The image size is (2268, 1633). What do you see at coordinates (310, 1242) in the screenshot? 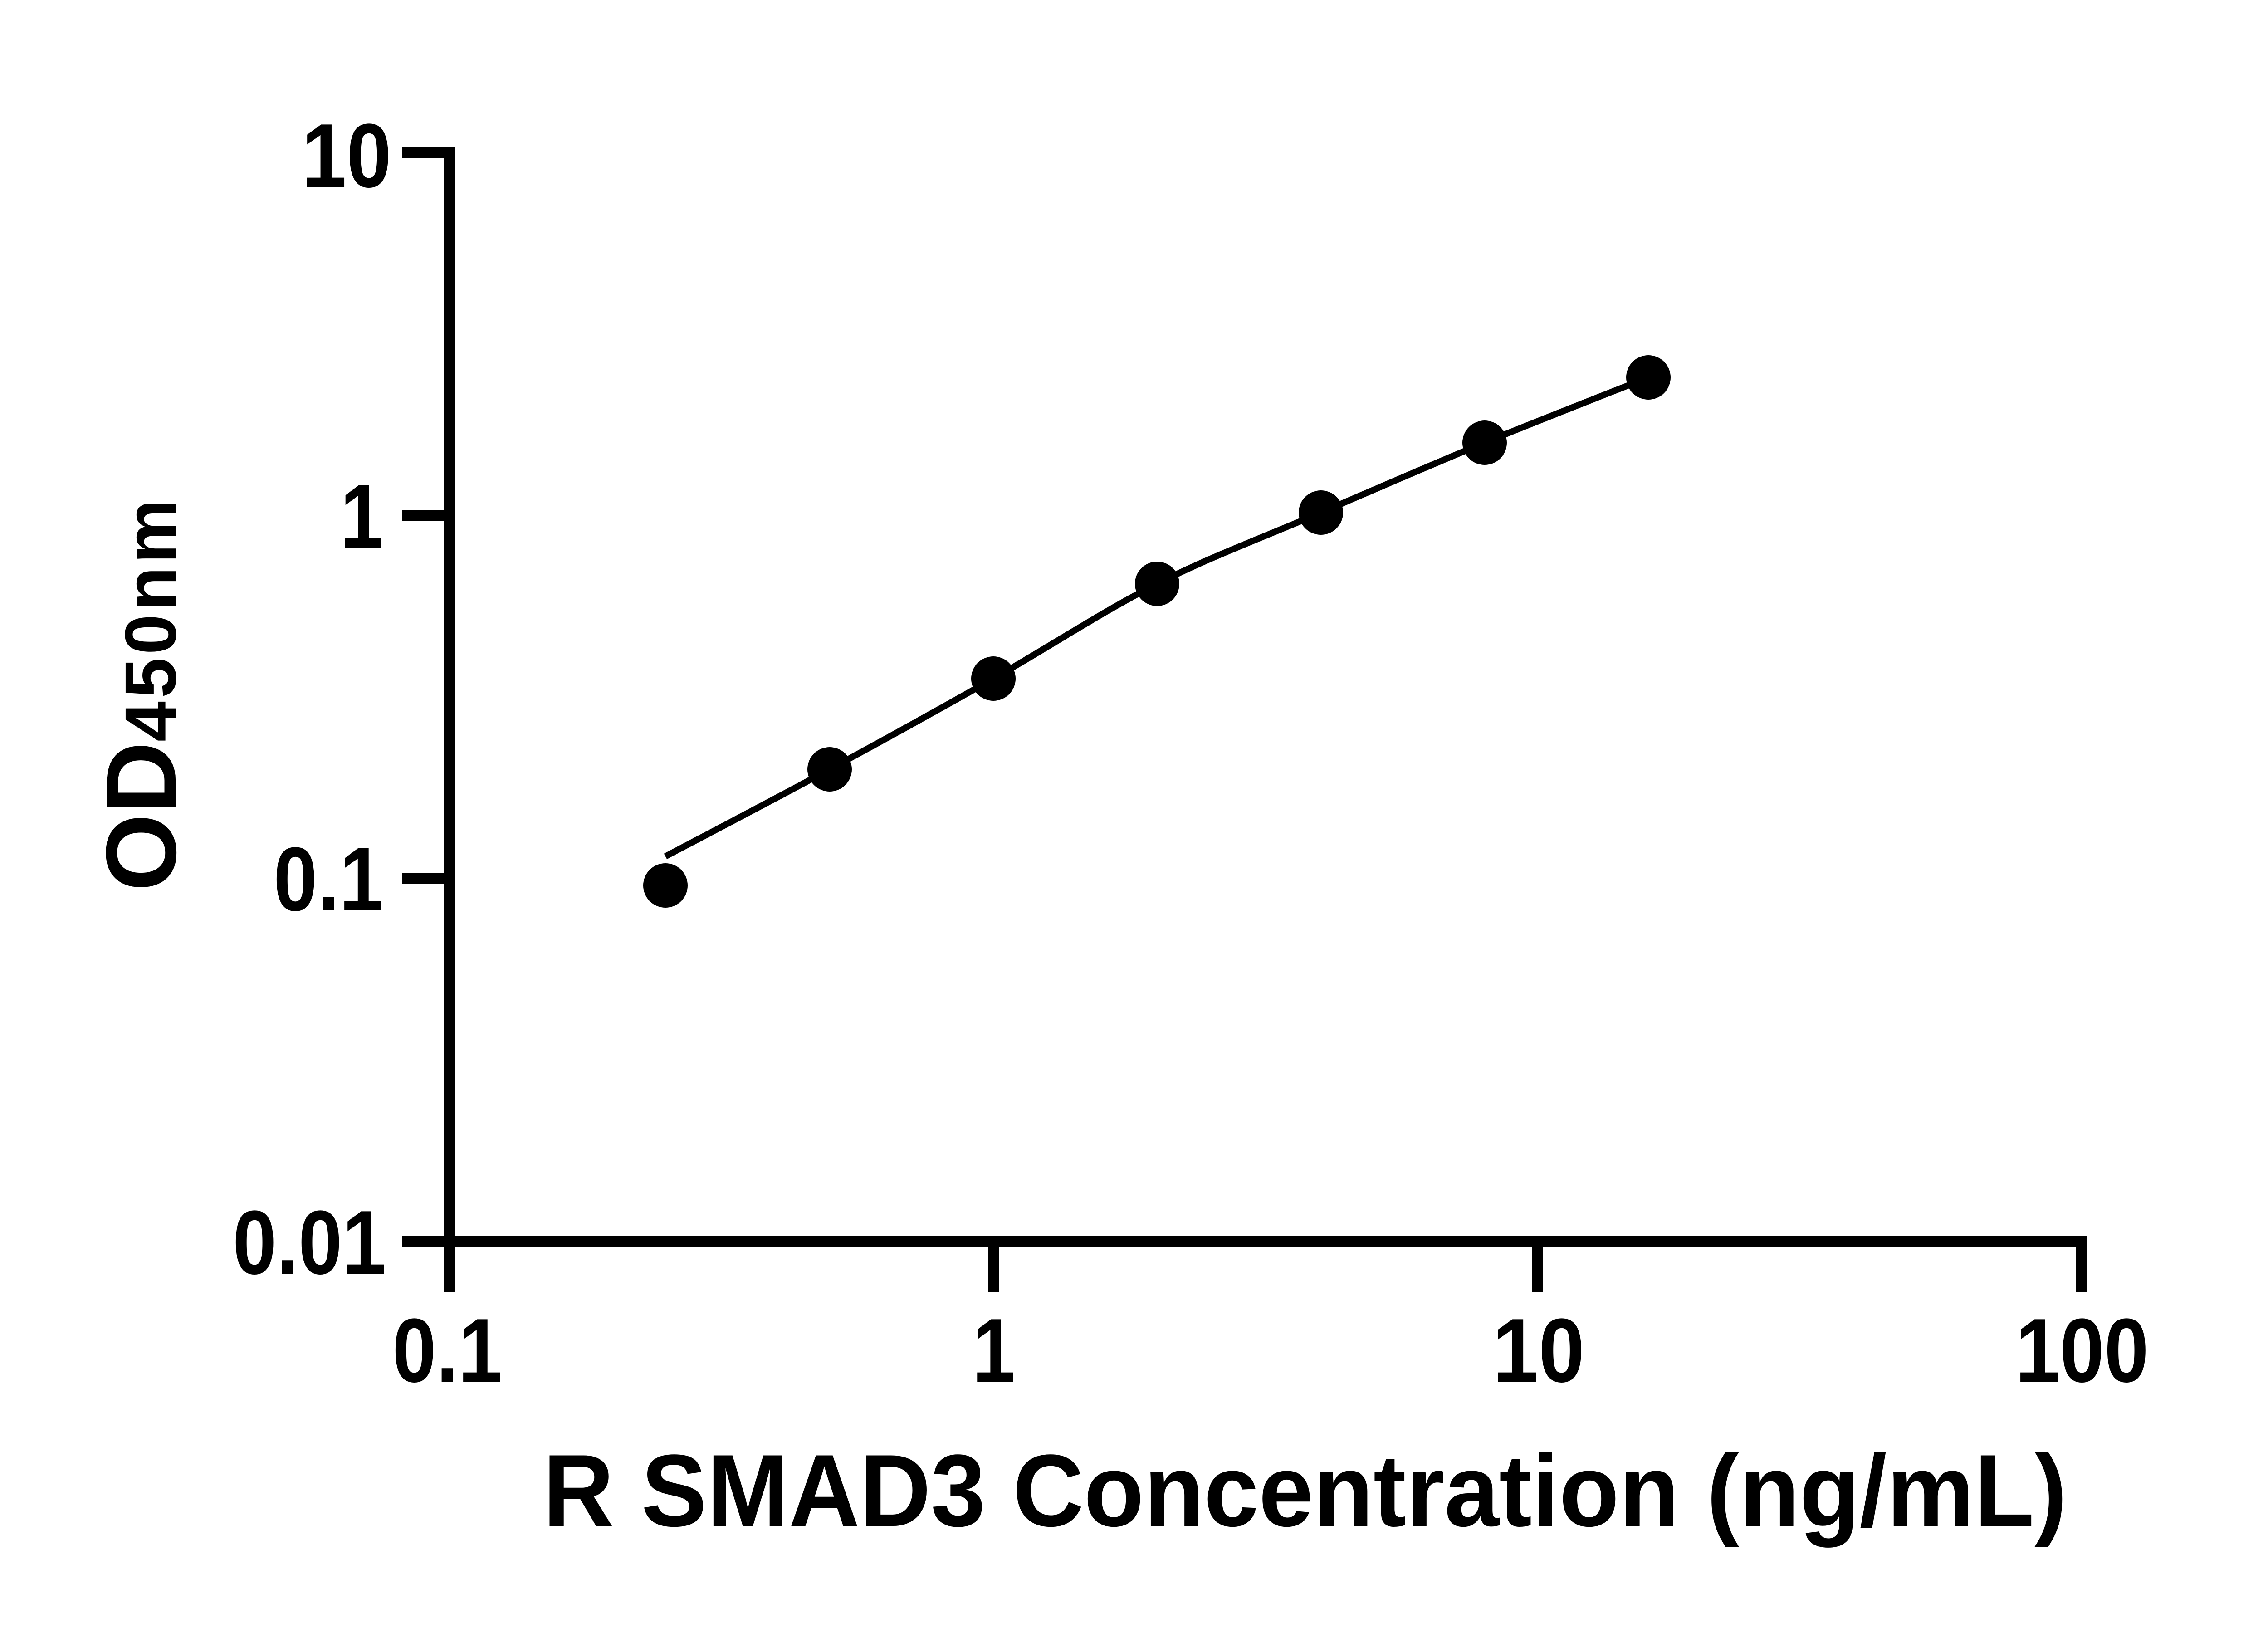
I see `svg-text: 0.01` at bounding box center [310, 1242].